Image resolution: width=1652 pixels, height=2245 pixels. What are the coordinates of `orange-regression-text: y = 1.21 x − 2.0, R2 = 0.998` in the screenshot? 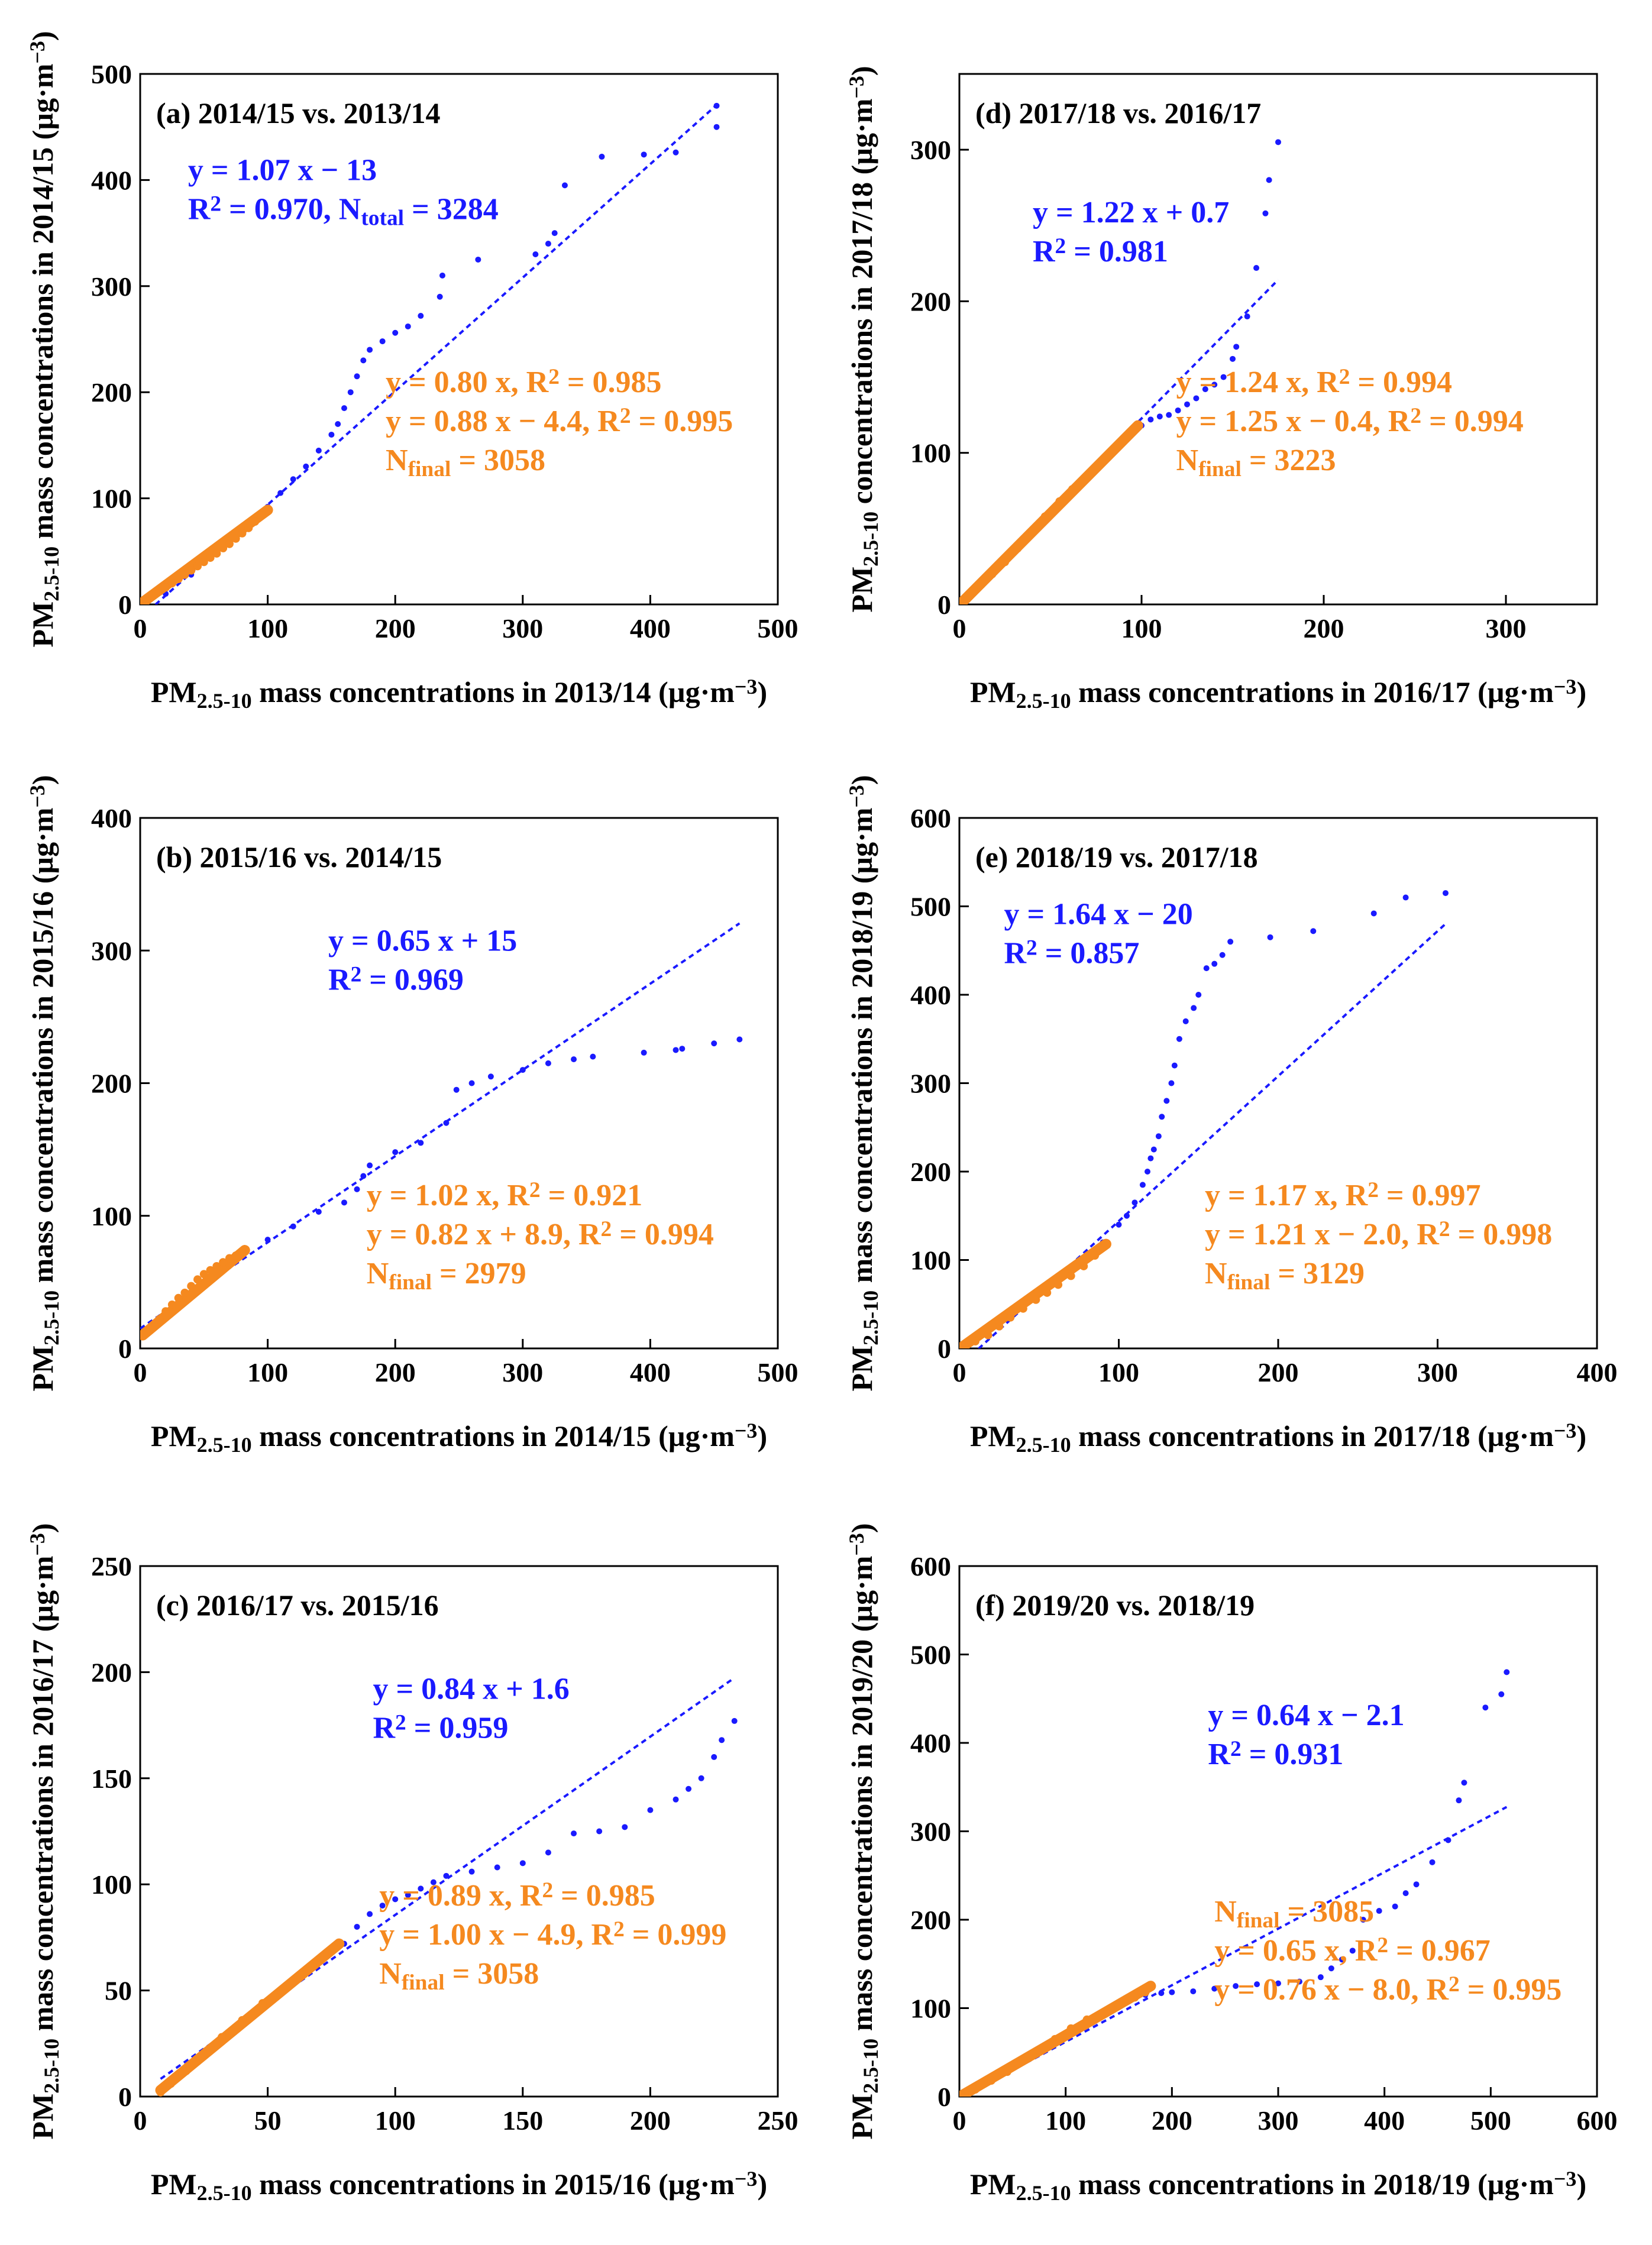 It's located at (1378, 1234).